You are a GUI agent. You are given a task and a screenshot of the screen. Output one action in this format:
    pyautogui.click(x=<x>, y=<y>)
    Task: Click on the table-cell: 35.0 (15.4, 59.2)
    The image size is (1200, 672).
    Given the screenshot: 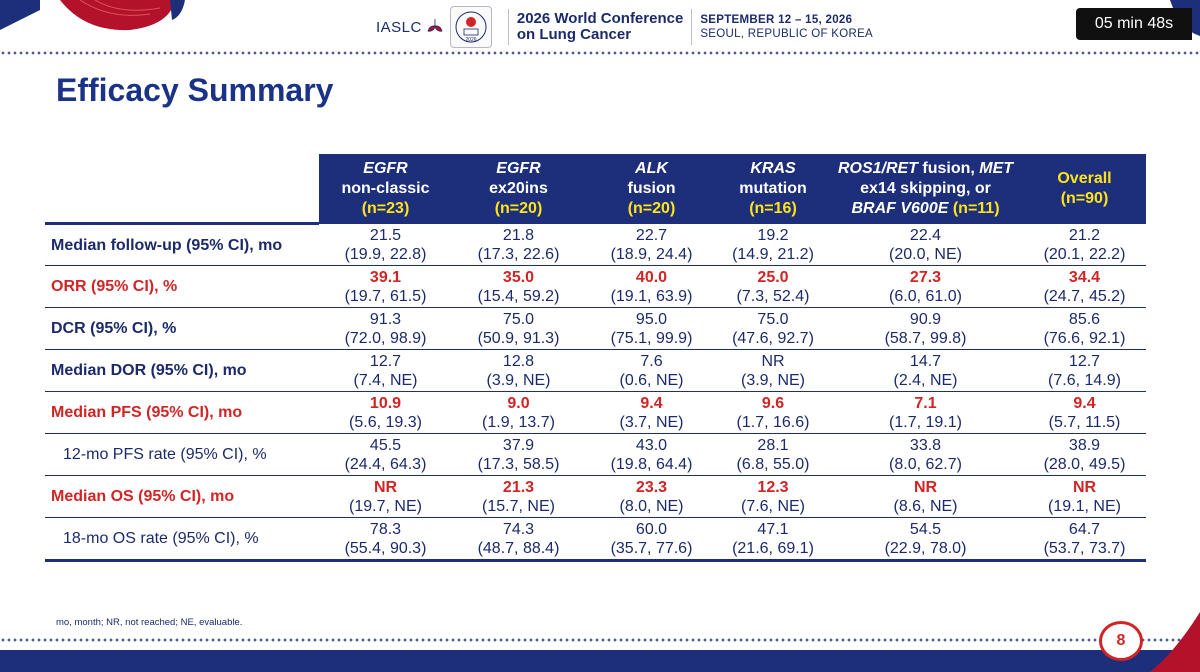 What is the action you would take?
    pyautogui.click(x=518, y=286)
    